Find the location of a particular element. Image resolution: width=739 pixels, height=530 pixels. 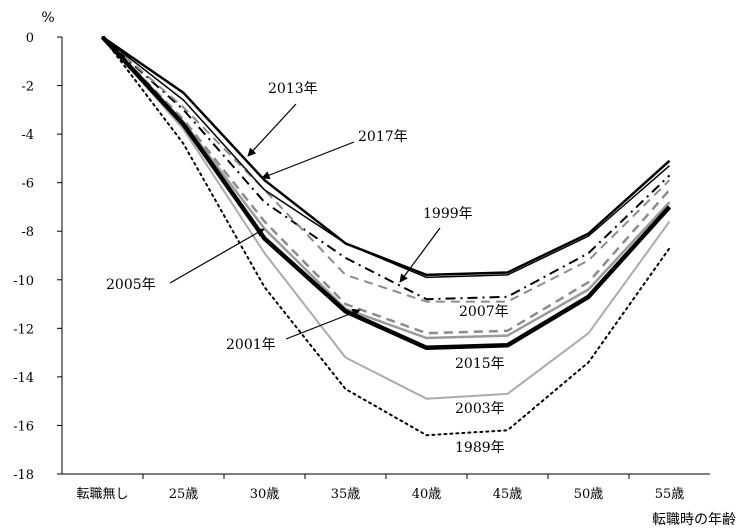

x-tick-label: 45歳 is located at coordinates (508, 494).